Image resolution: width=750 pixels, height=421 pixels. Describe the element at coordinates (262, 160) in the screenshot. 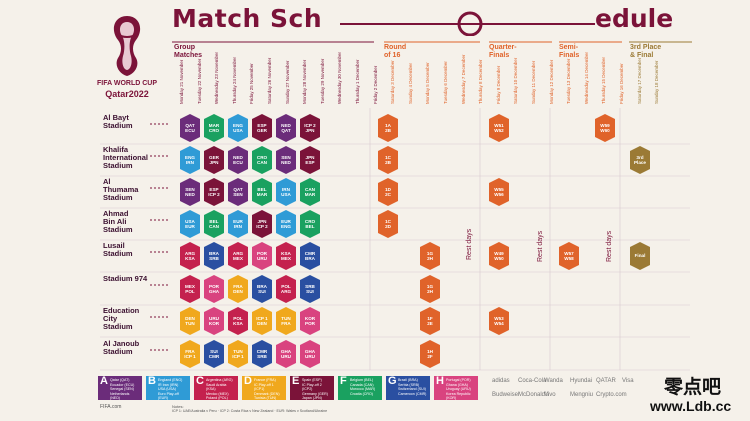

I see `match-badge: CRO CAN` at that location.